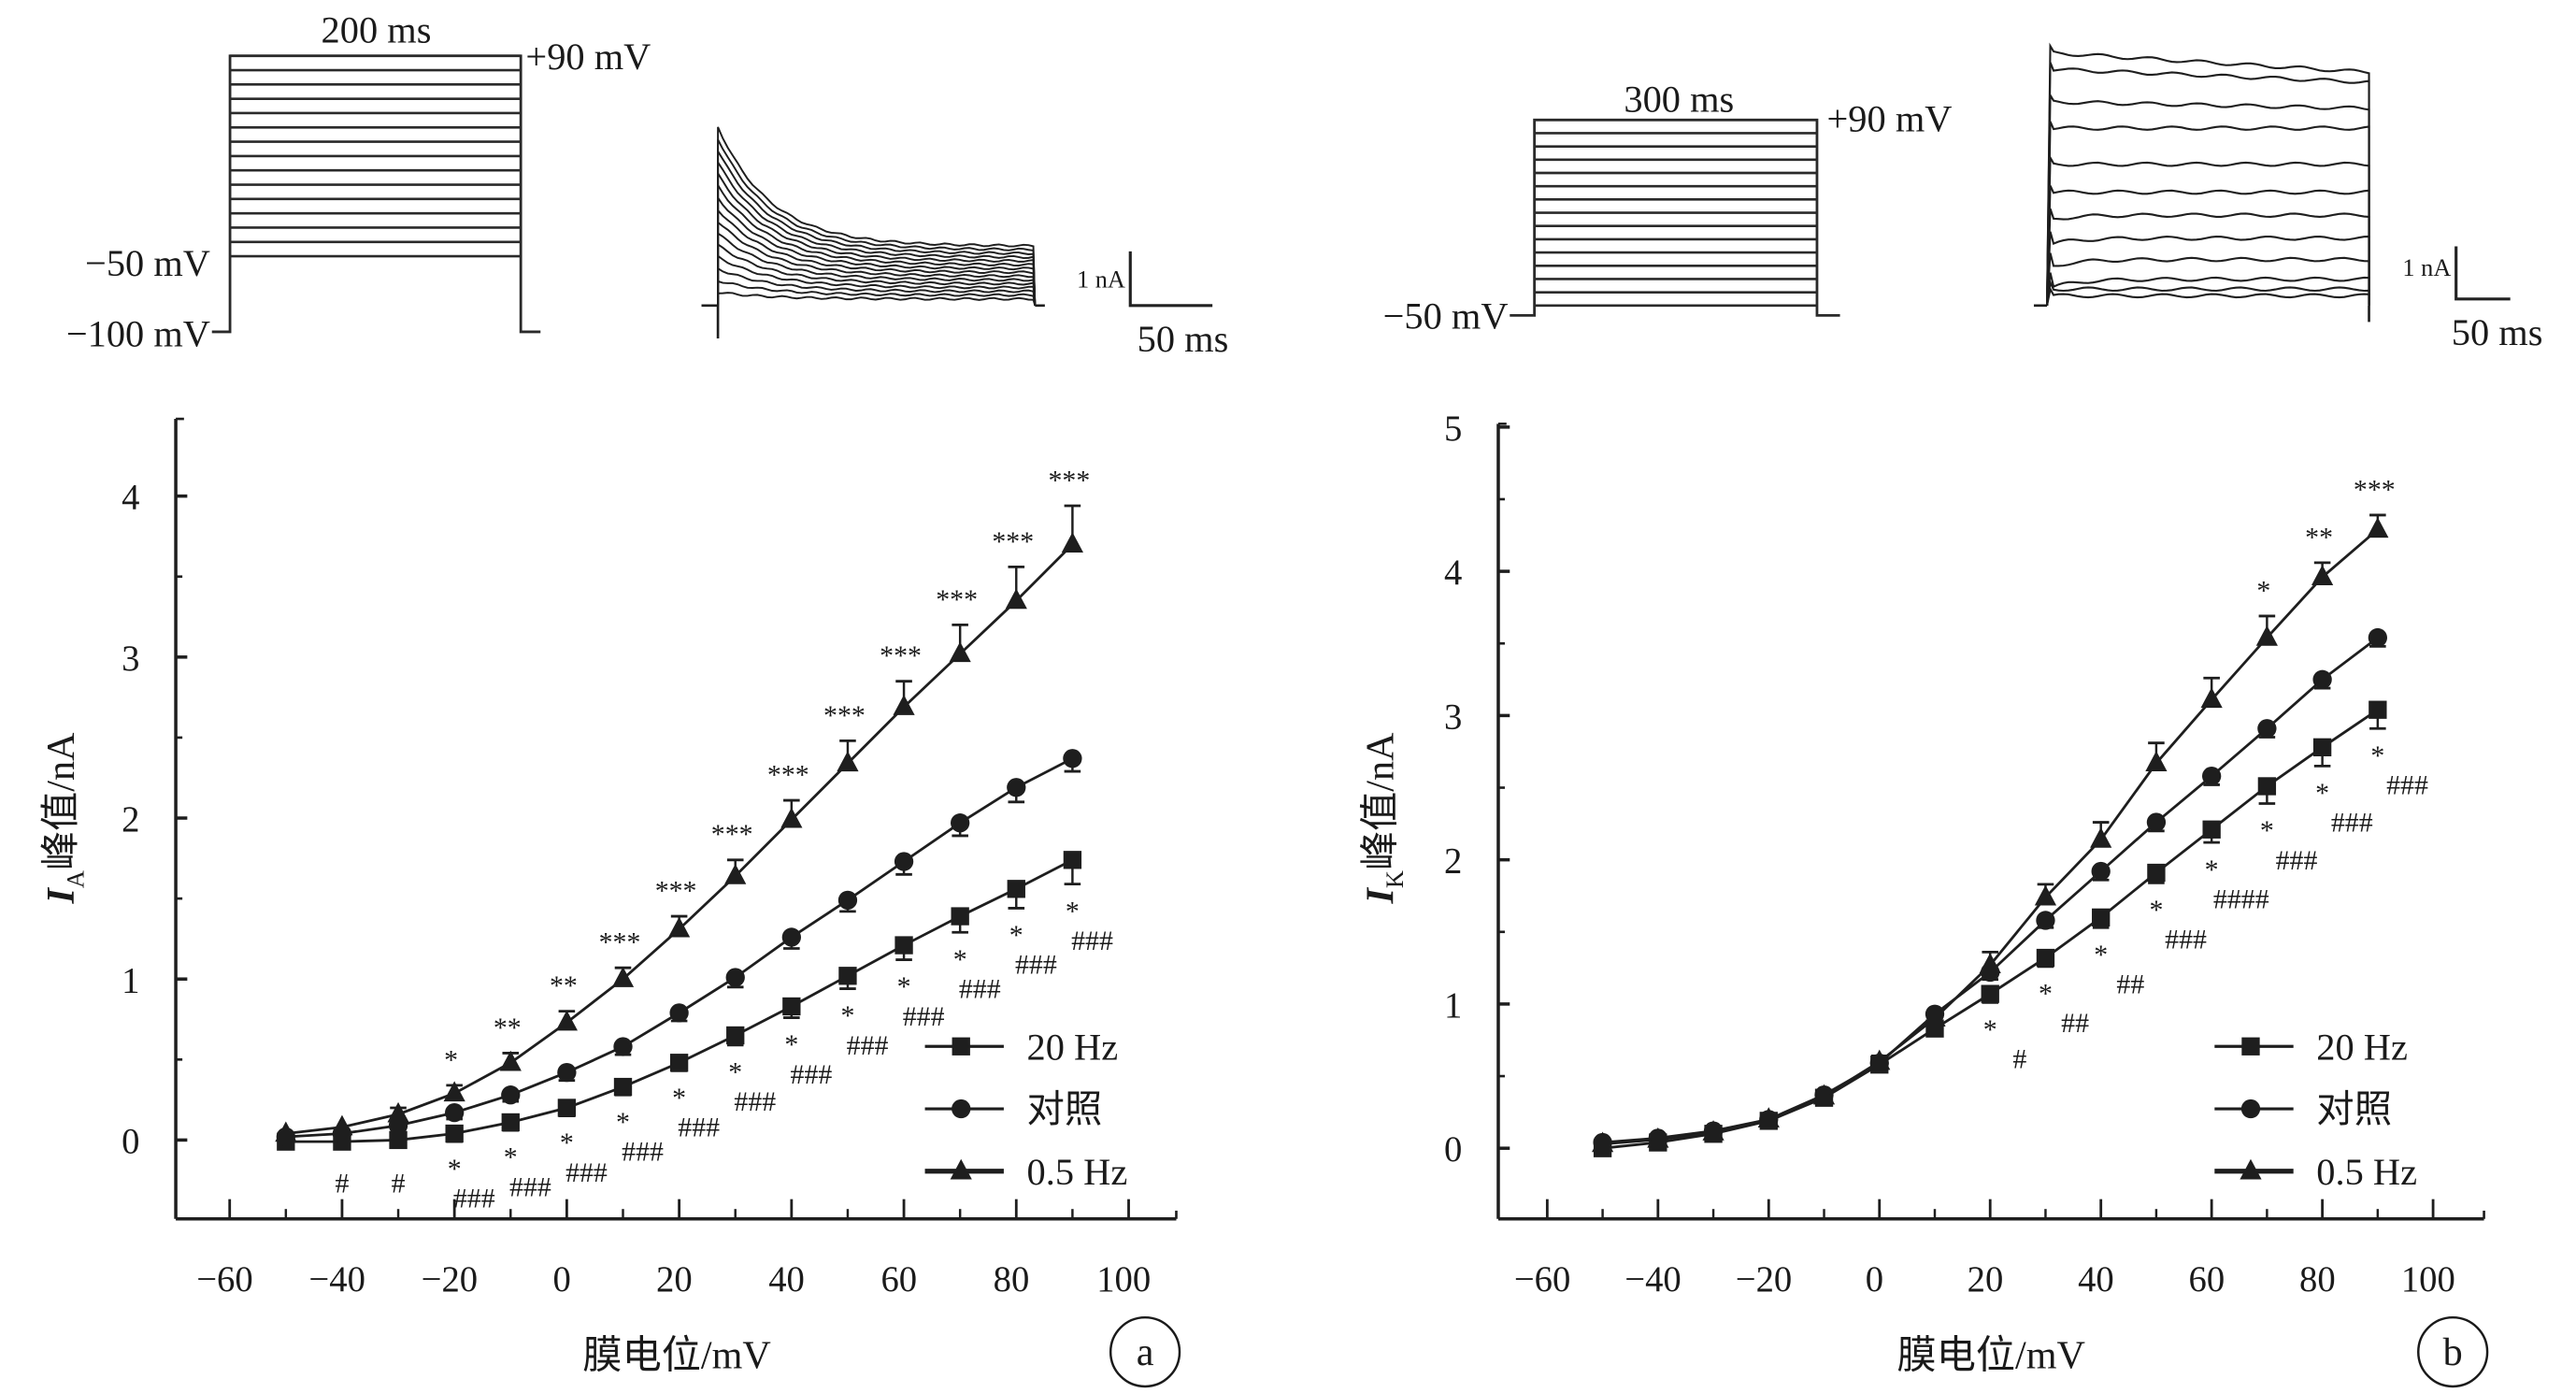  I want to click on panel-letter: b, so click(2453, 1352).